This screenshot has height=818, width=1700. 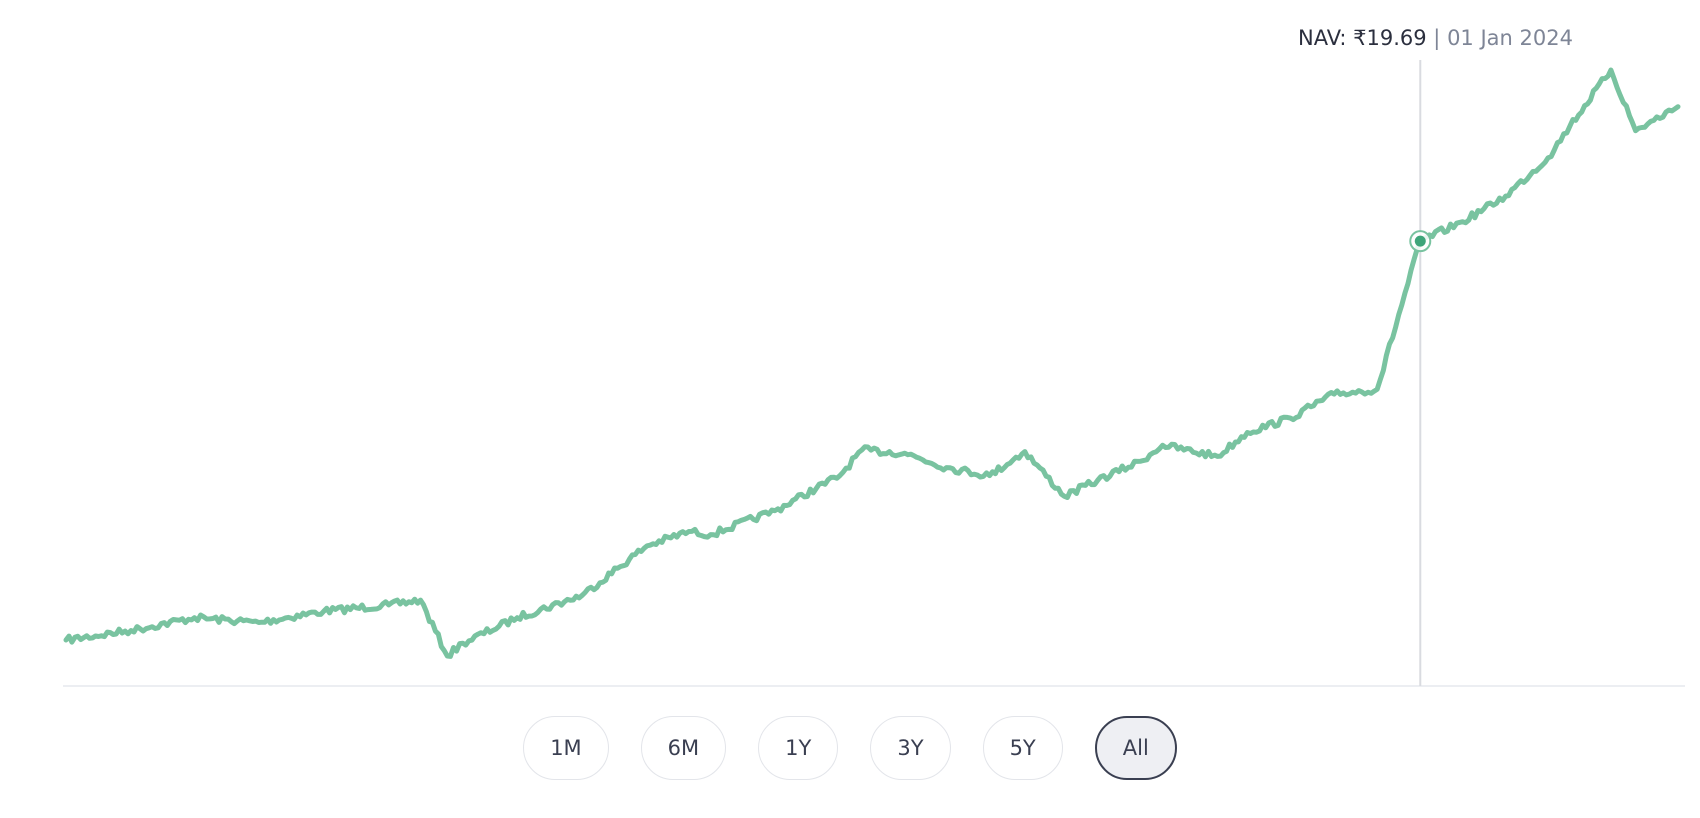 I want to click on range-button-6m: 6M, so click(x=683, y=748).